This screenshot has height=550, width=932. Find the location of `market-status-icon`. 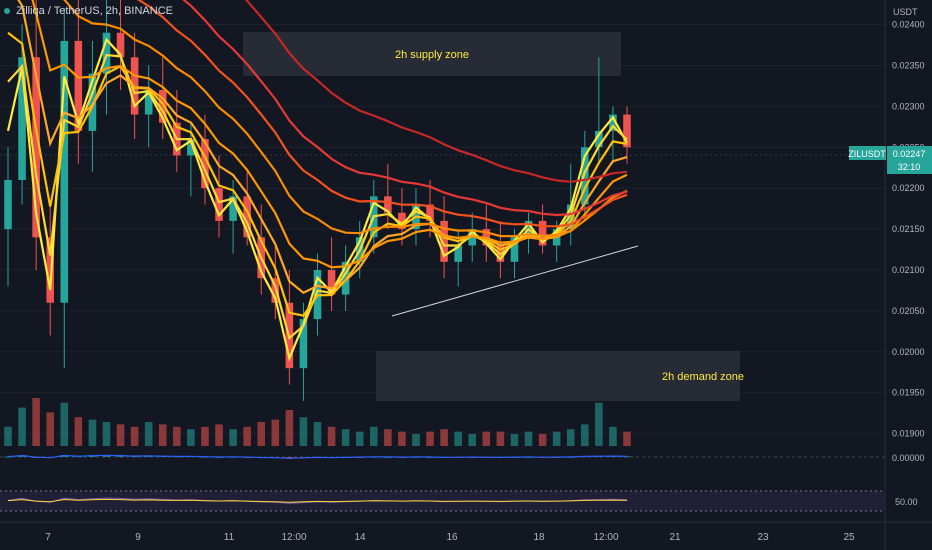

market-status-icon is located at coordinates (7, 11).